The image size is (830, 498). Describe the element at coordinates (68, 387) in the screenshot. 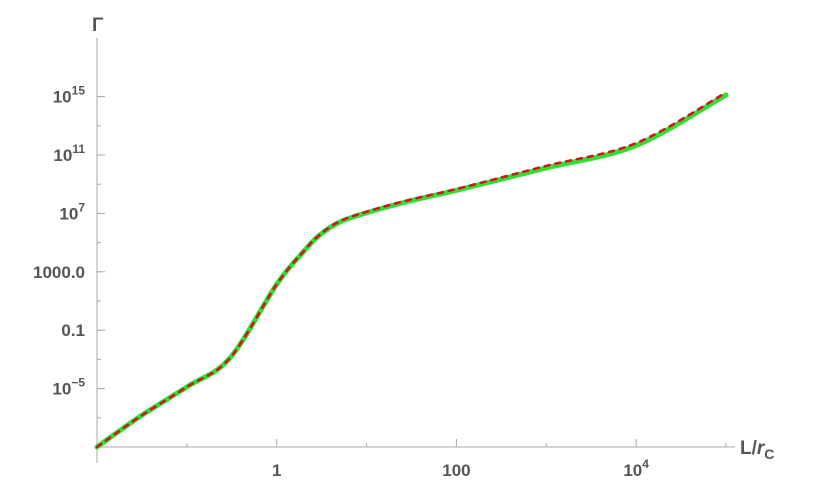

I see `y-tick-label: 10⁻⁵` at that location.